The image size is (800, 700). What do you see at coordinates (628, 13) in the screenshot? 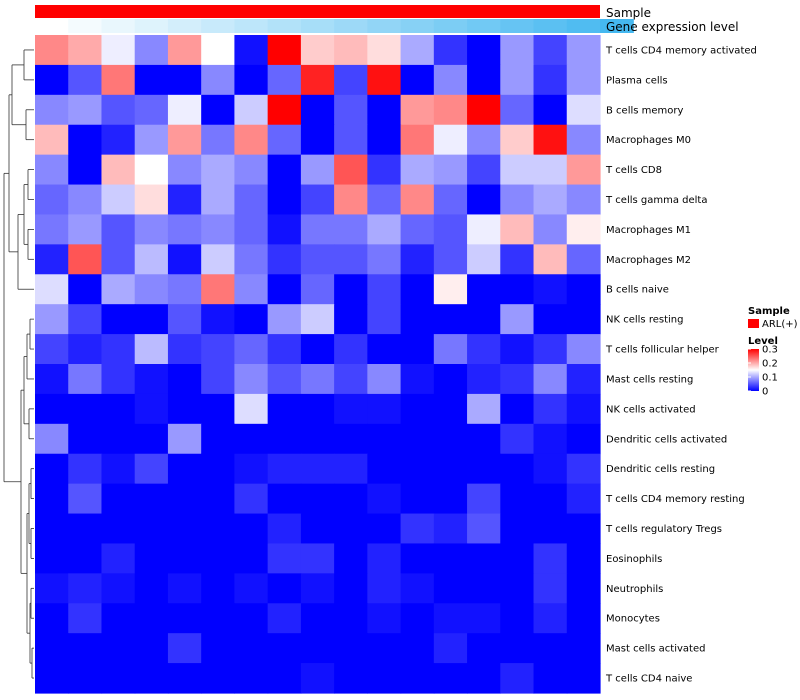
I see `sample-annotation-label: Sample` at bounding box center [628, 13].